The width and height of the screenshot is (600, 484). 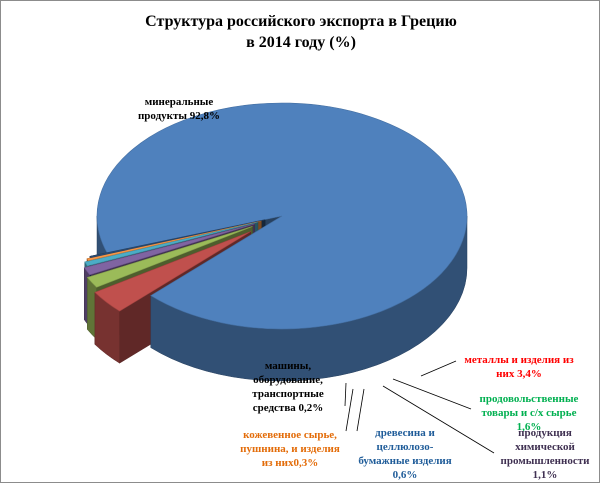 I want to click on data-label-6-line-2: транспортные, so click(x=288, y=394).